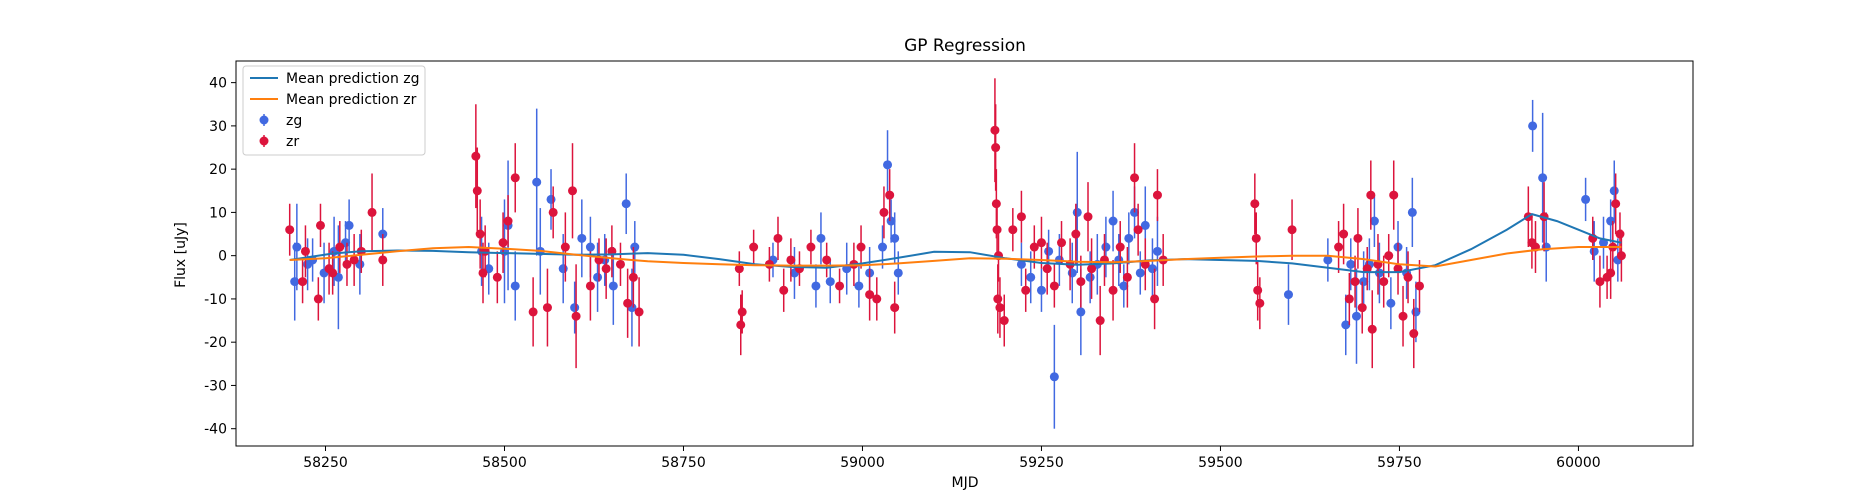 This screenshot has width=1875, height=500. I want to click on y-axis-label: Flux [uJy], so click(181, 255).